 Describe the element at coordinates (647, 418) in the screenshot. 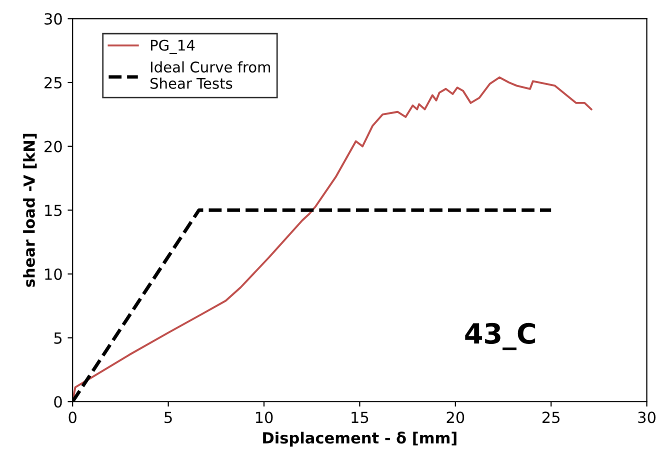

I see `x-tick-label: 30` at that location.